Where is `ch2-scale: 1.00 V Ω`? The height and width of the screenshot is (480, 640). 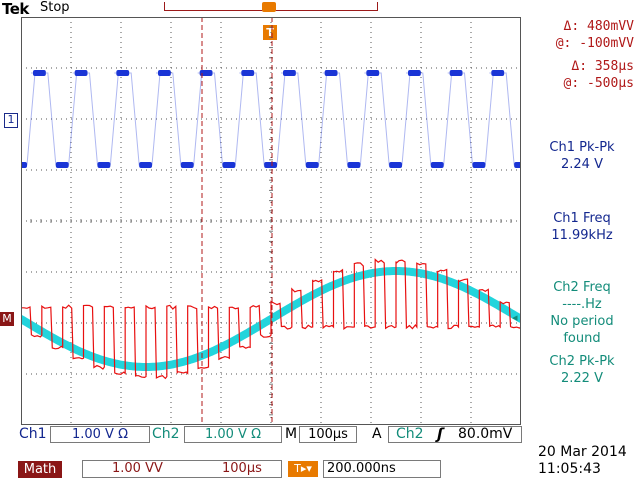 ch2-scale: 1.00 V Ω is located at coordinates (233, 434).